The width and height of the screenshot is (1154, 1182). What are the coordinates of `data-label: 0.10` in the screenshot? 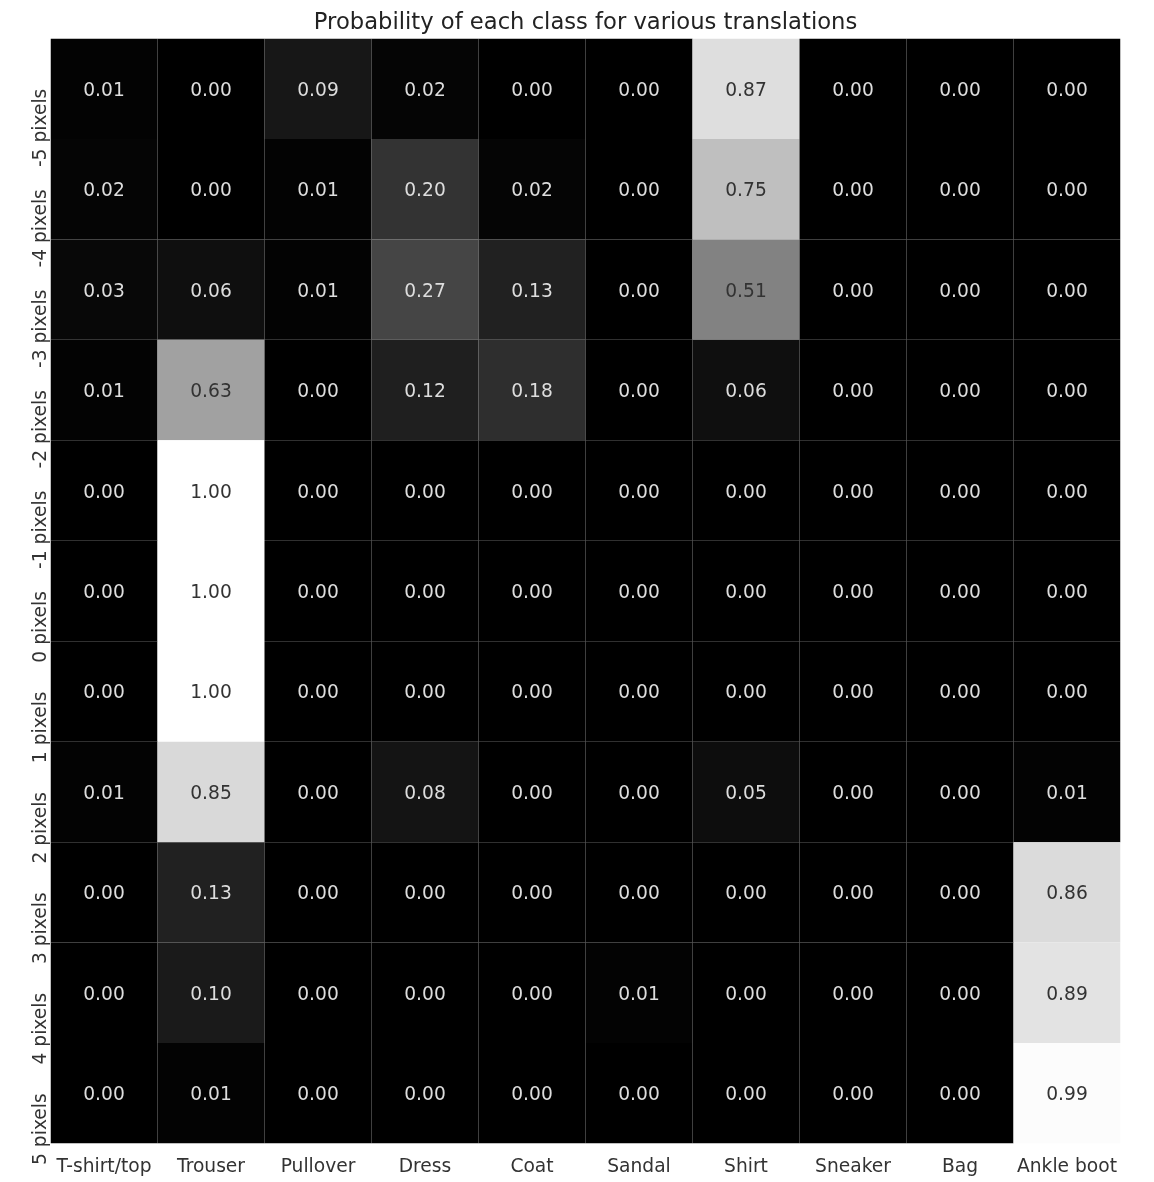 It's located at (211, 993).